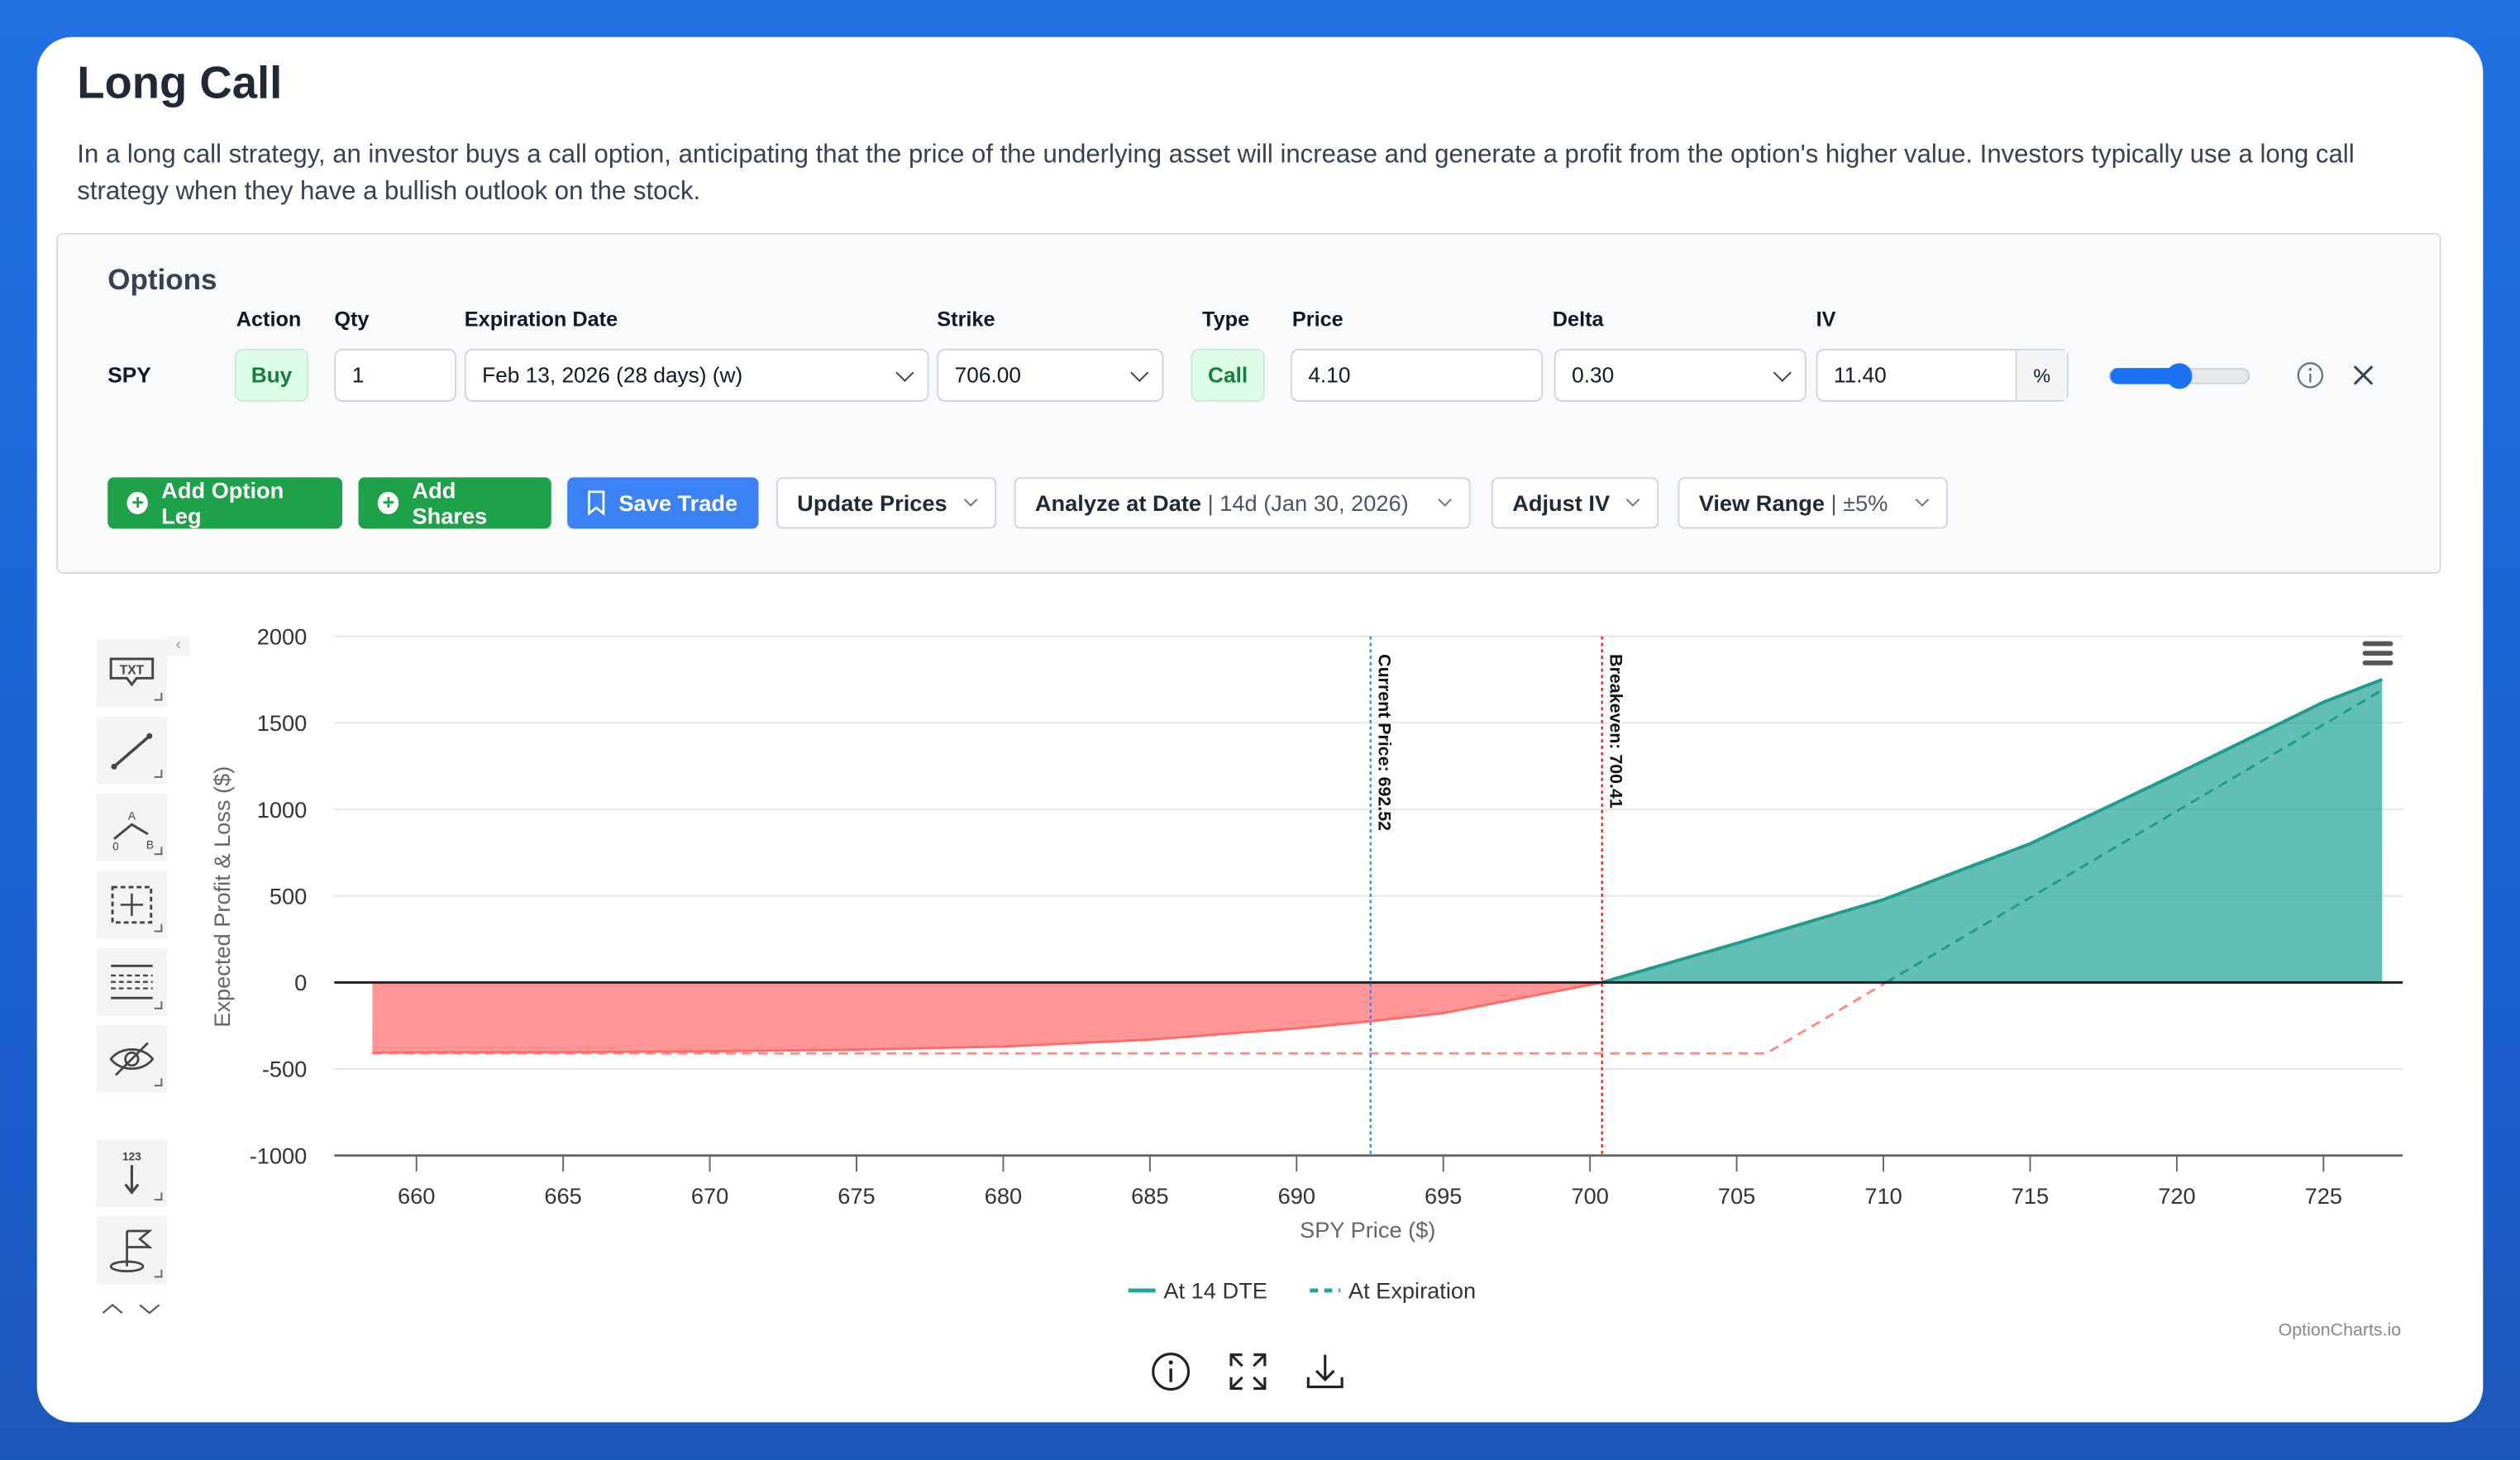 This screenshot has height=1460, width=2520. What do you see at coordinates (2310, 375) in the screenshot?
I see `info-icon` at bounding box center [2310, 375].